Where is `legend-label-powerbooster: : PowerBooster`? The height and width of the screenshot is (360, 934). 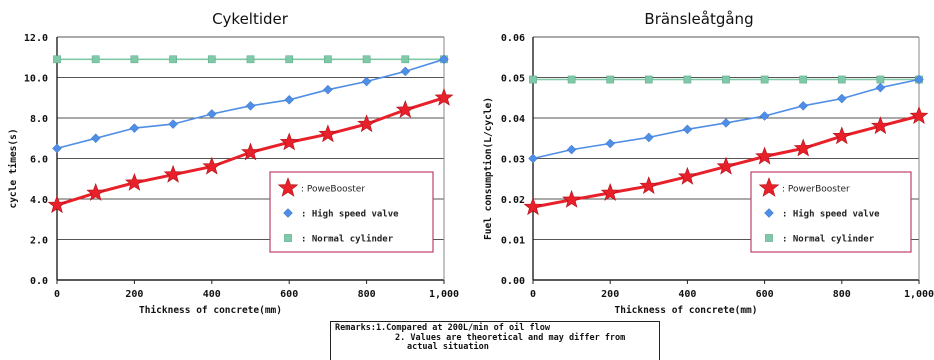 legend-label-powerbooster: : PowerBooster is located at coordinates (816, 190).